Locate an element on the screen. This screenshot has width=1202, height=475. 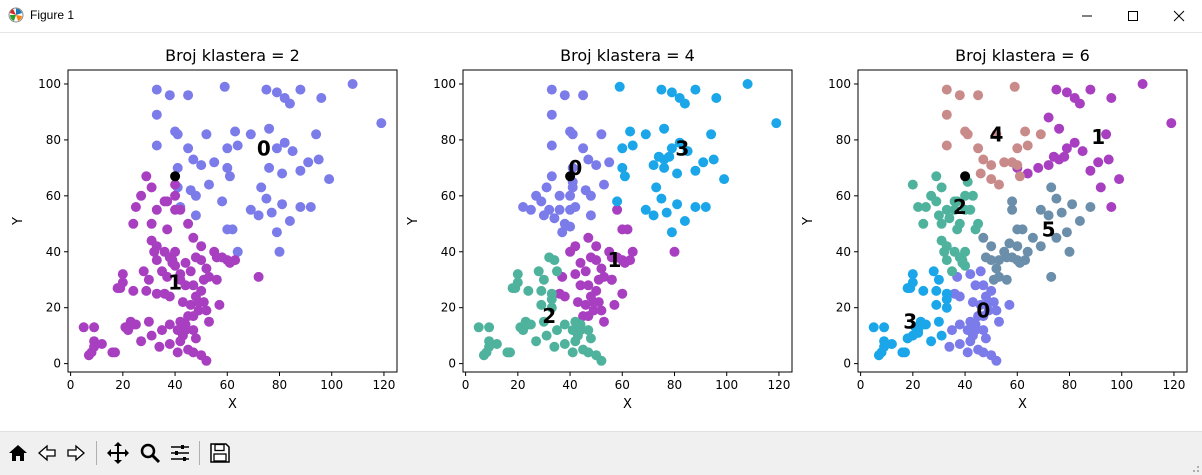
save-icon is located at coordinates (220, 453).